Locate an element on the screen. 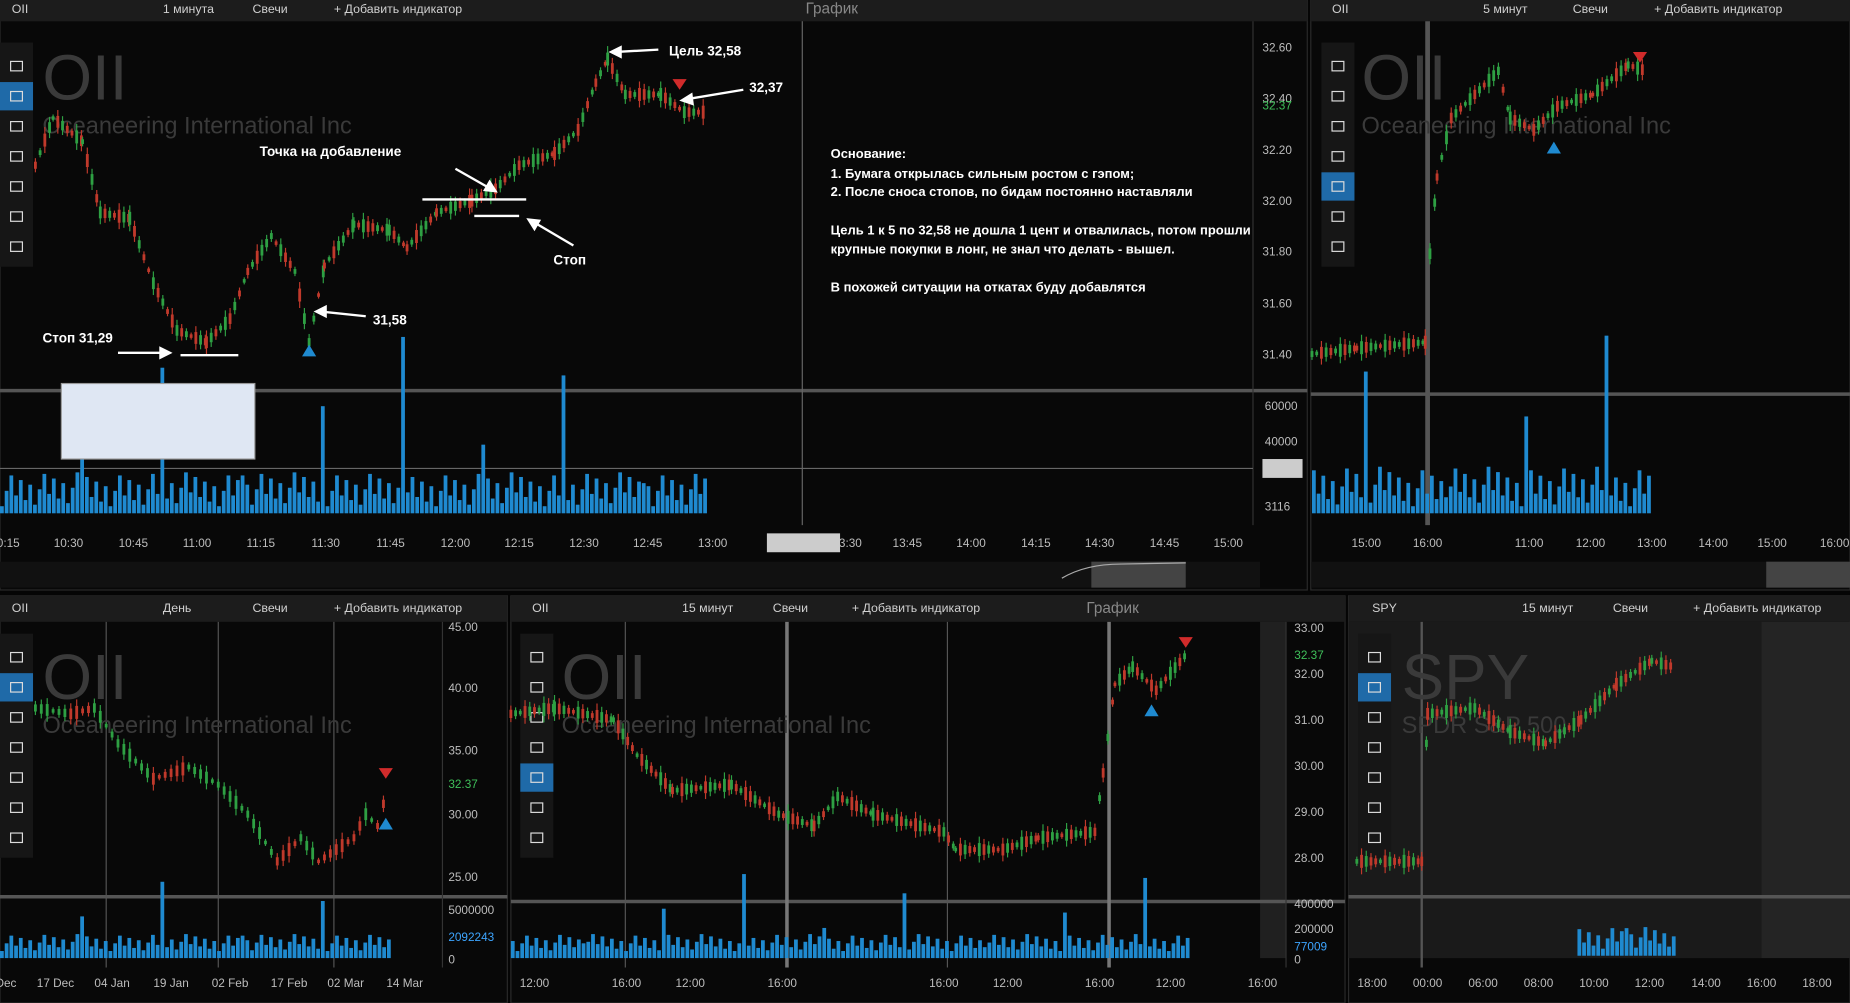 Image resolution: width=1850 pixels, height=1003 pixels. header-interval: День is located at coordinates (177, 608).